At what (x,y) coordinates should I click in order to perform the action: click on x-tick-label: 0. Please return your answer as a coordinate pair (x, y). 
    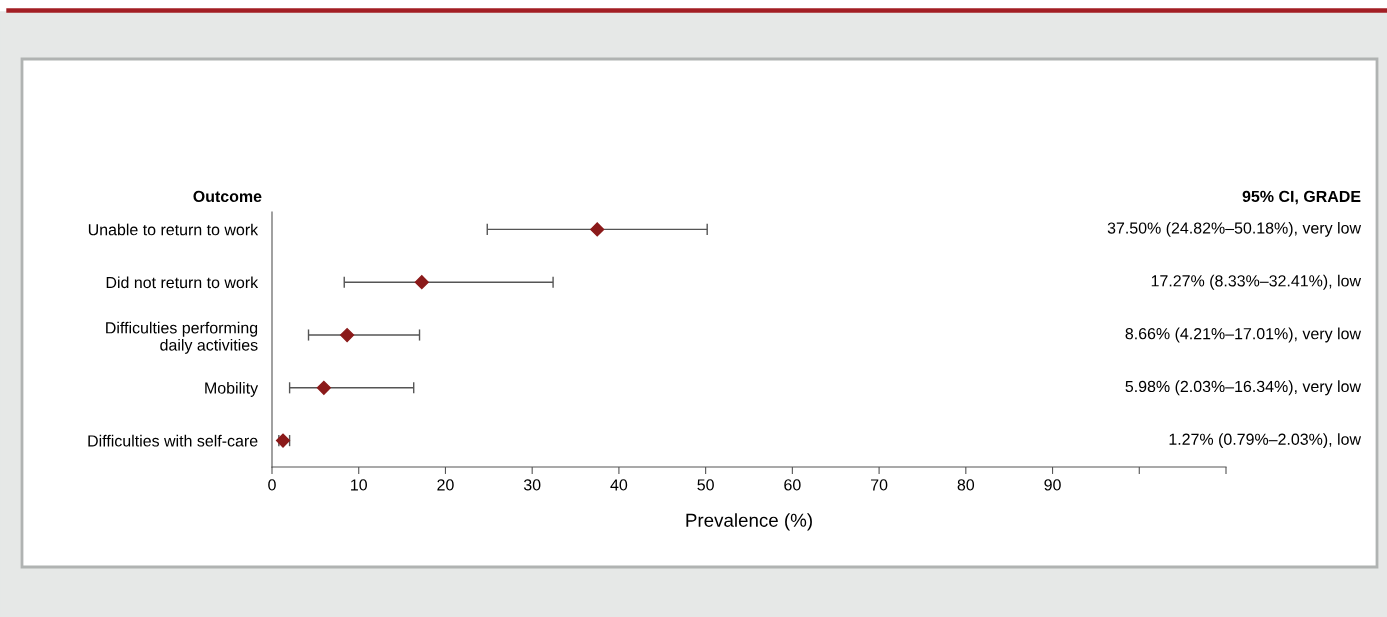
    Looking at the image, I should click on (272, 485).